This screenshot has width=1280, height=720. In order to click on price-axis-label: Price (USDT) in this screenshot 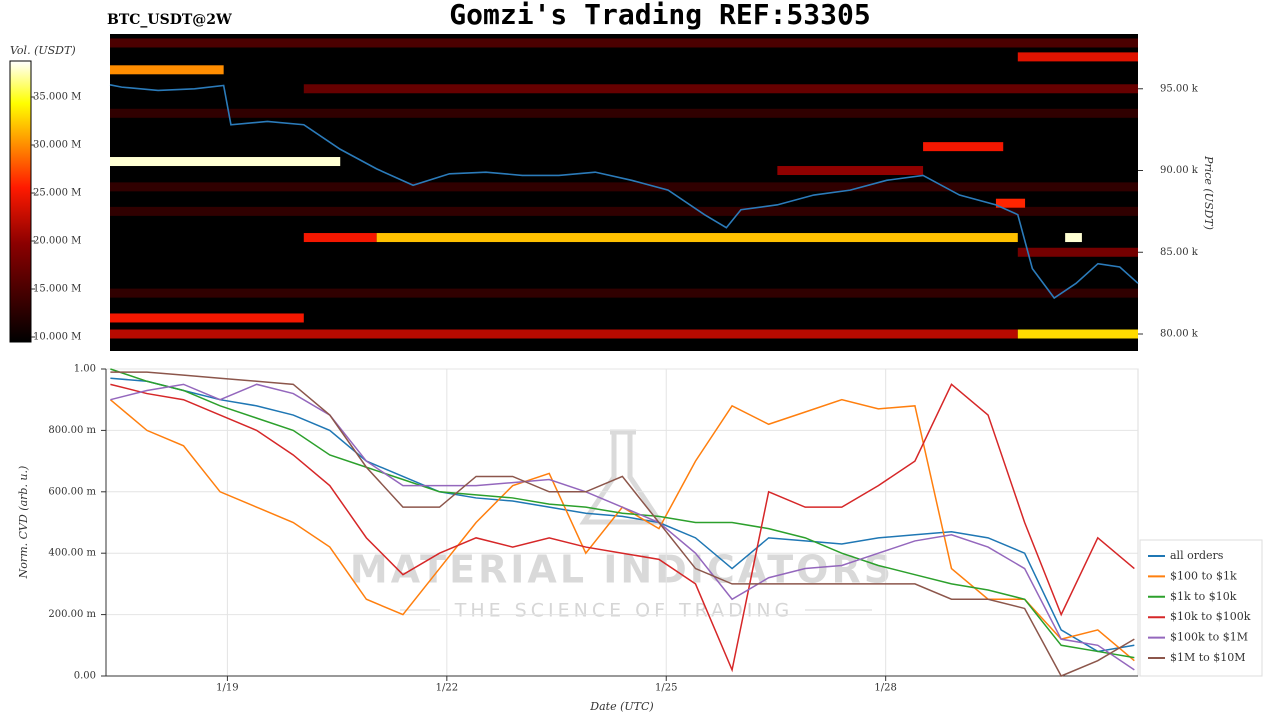, I will do `click(1208, 192)`.